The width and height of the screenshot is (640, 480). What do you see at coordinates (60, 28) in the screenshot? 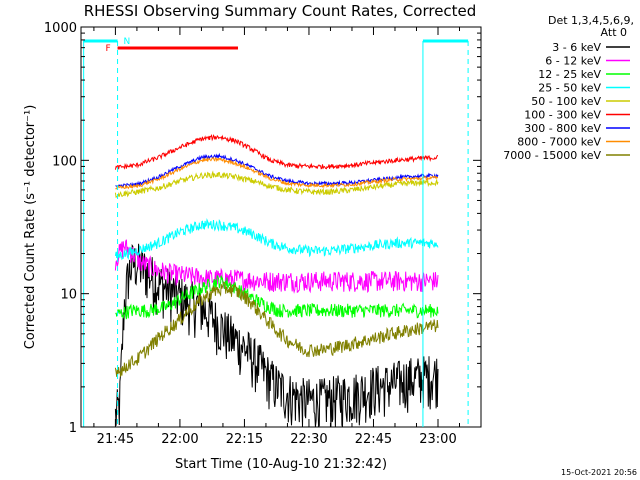
I see `y-tick-label: 1000` at bounding box center [60, 28].